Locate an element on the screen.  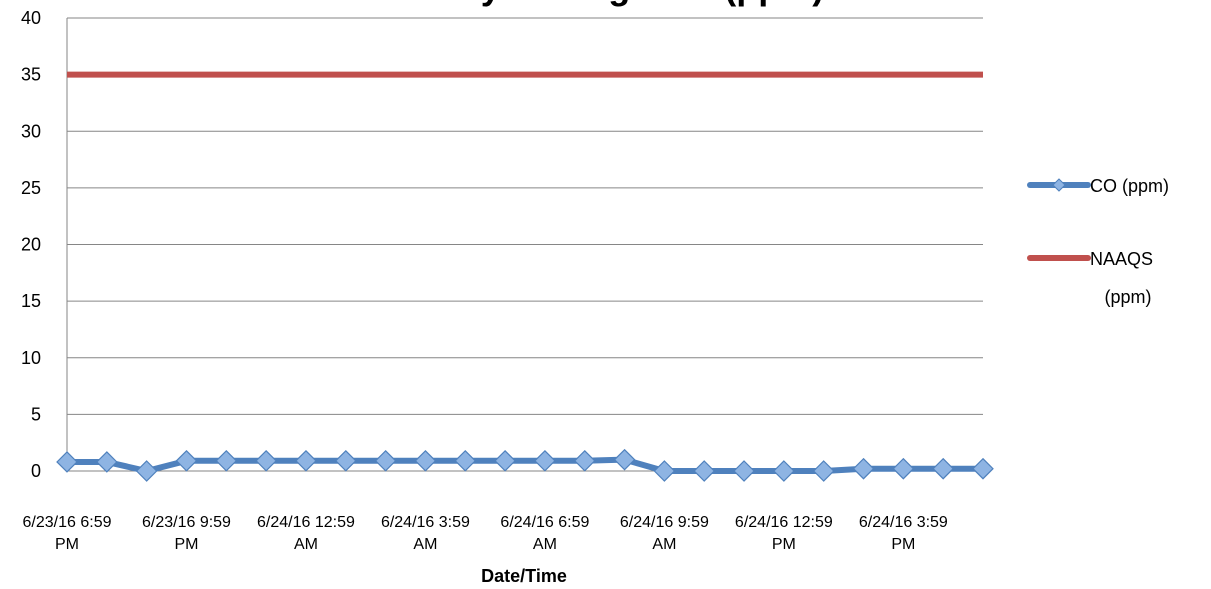
y-tick-label: 15 is located at coordinates (31, 301).